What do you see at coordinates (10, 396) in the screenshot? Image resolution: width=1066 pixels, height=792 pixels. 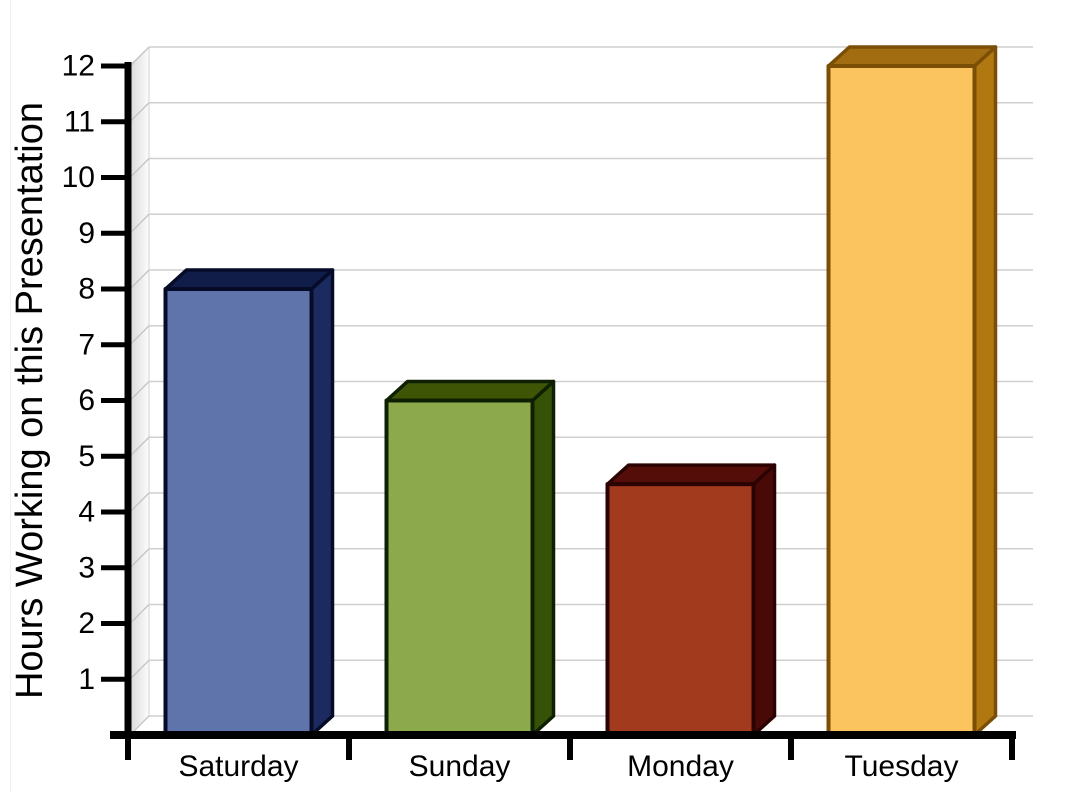 I see `slide-edge-line` at bounding box center [10, 396].